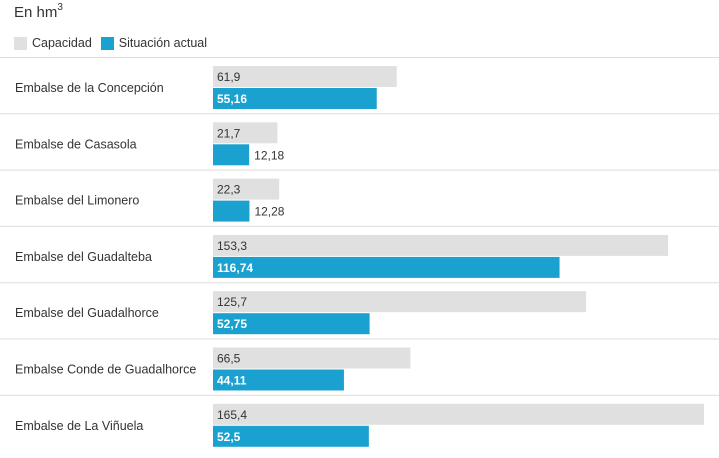 The width and height of the screenshot is (719, 458). Describe the element at coordinates (269, 155) in the screenshot. I see `data-label-current: 12,18` at that location.